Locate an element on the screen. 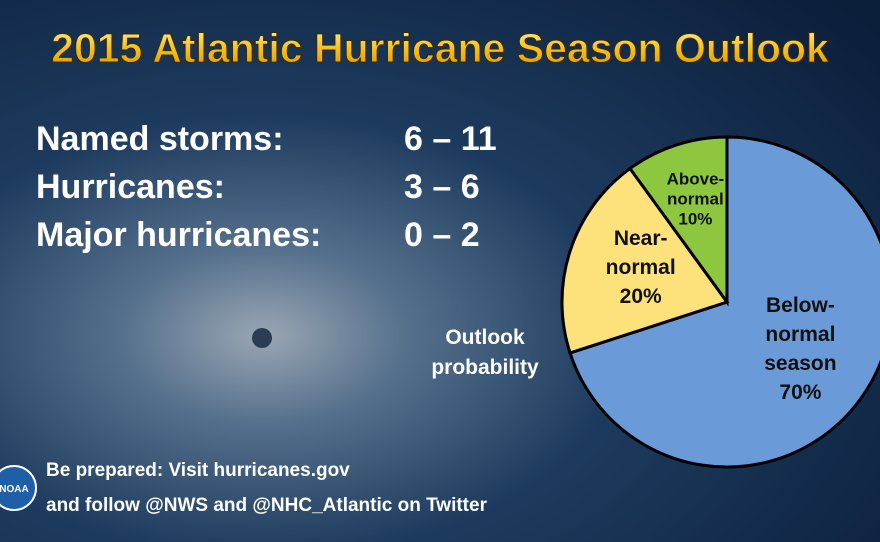 The width and height of the screenshot is (880, 542). stat-range: 3 – 6 is located at coordinates (442, 187).